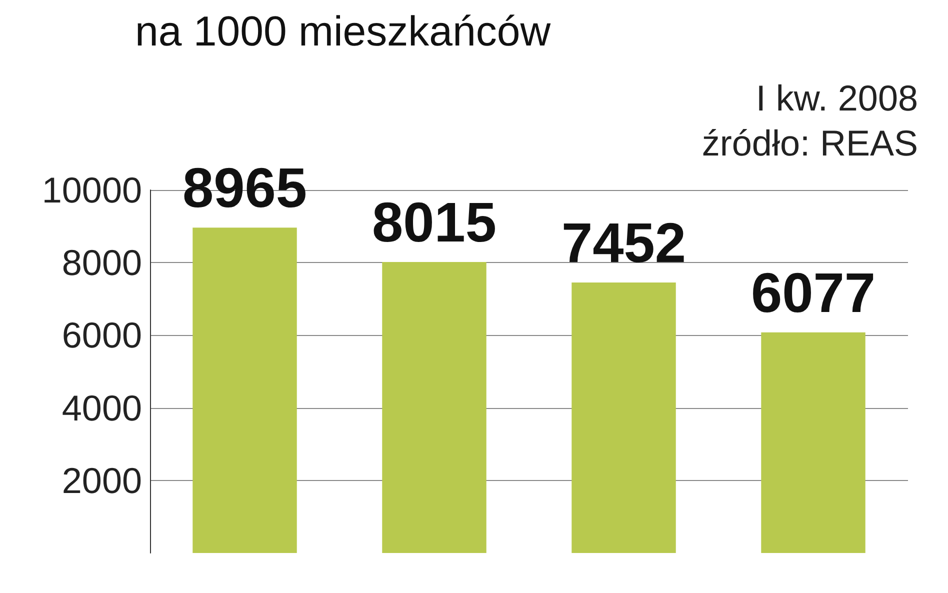 This screenshot has width=948, height=593. I want to click on data-label: 8965, so click(245, 188).